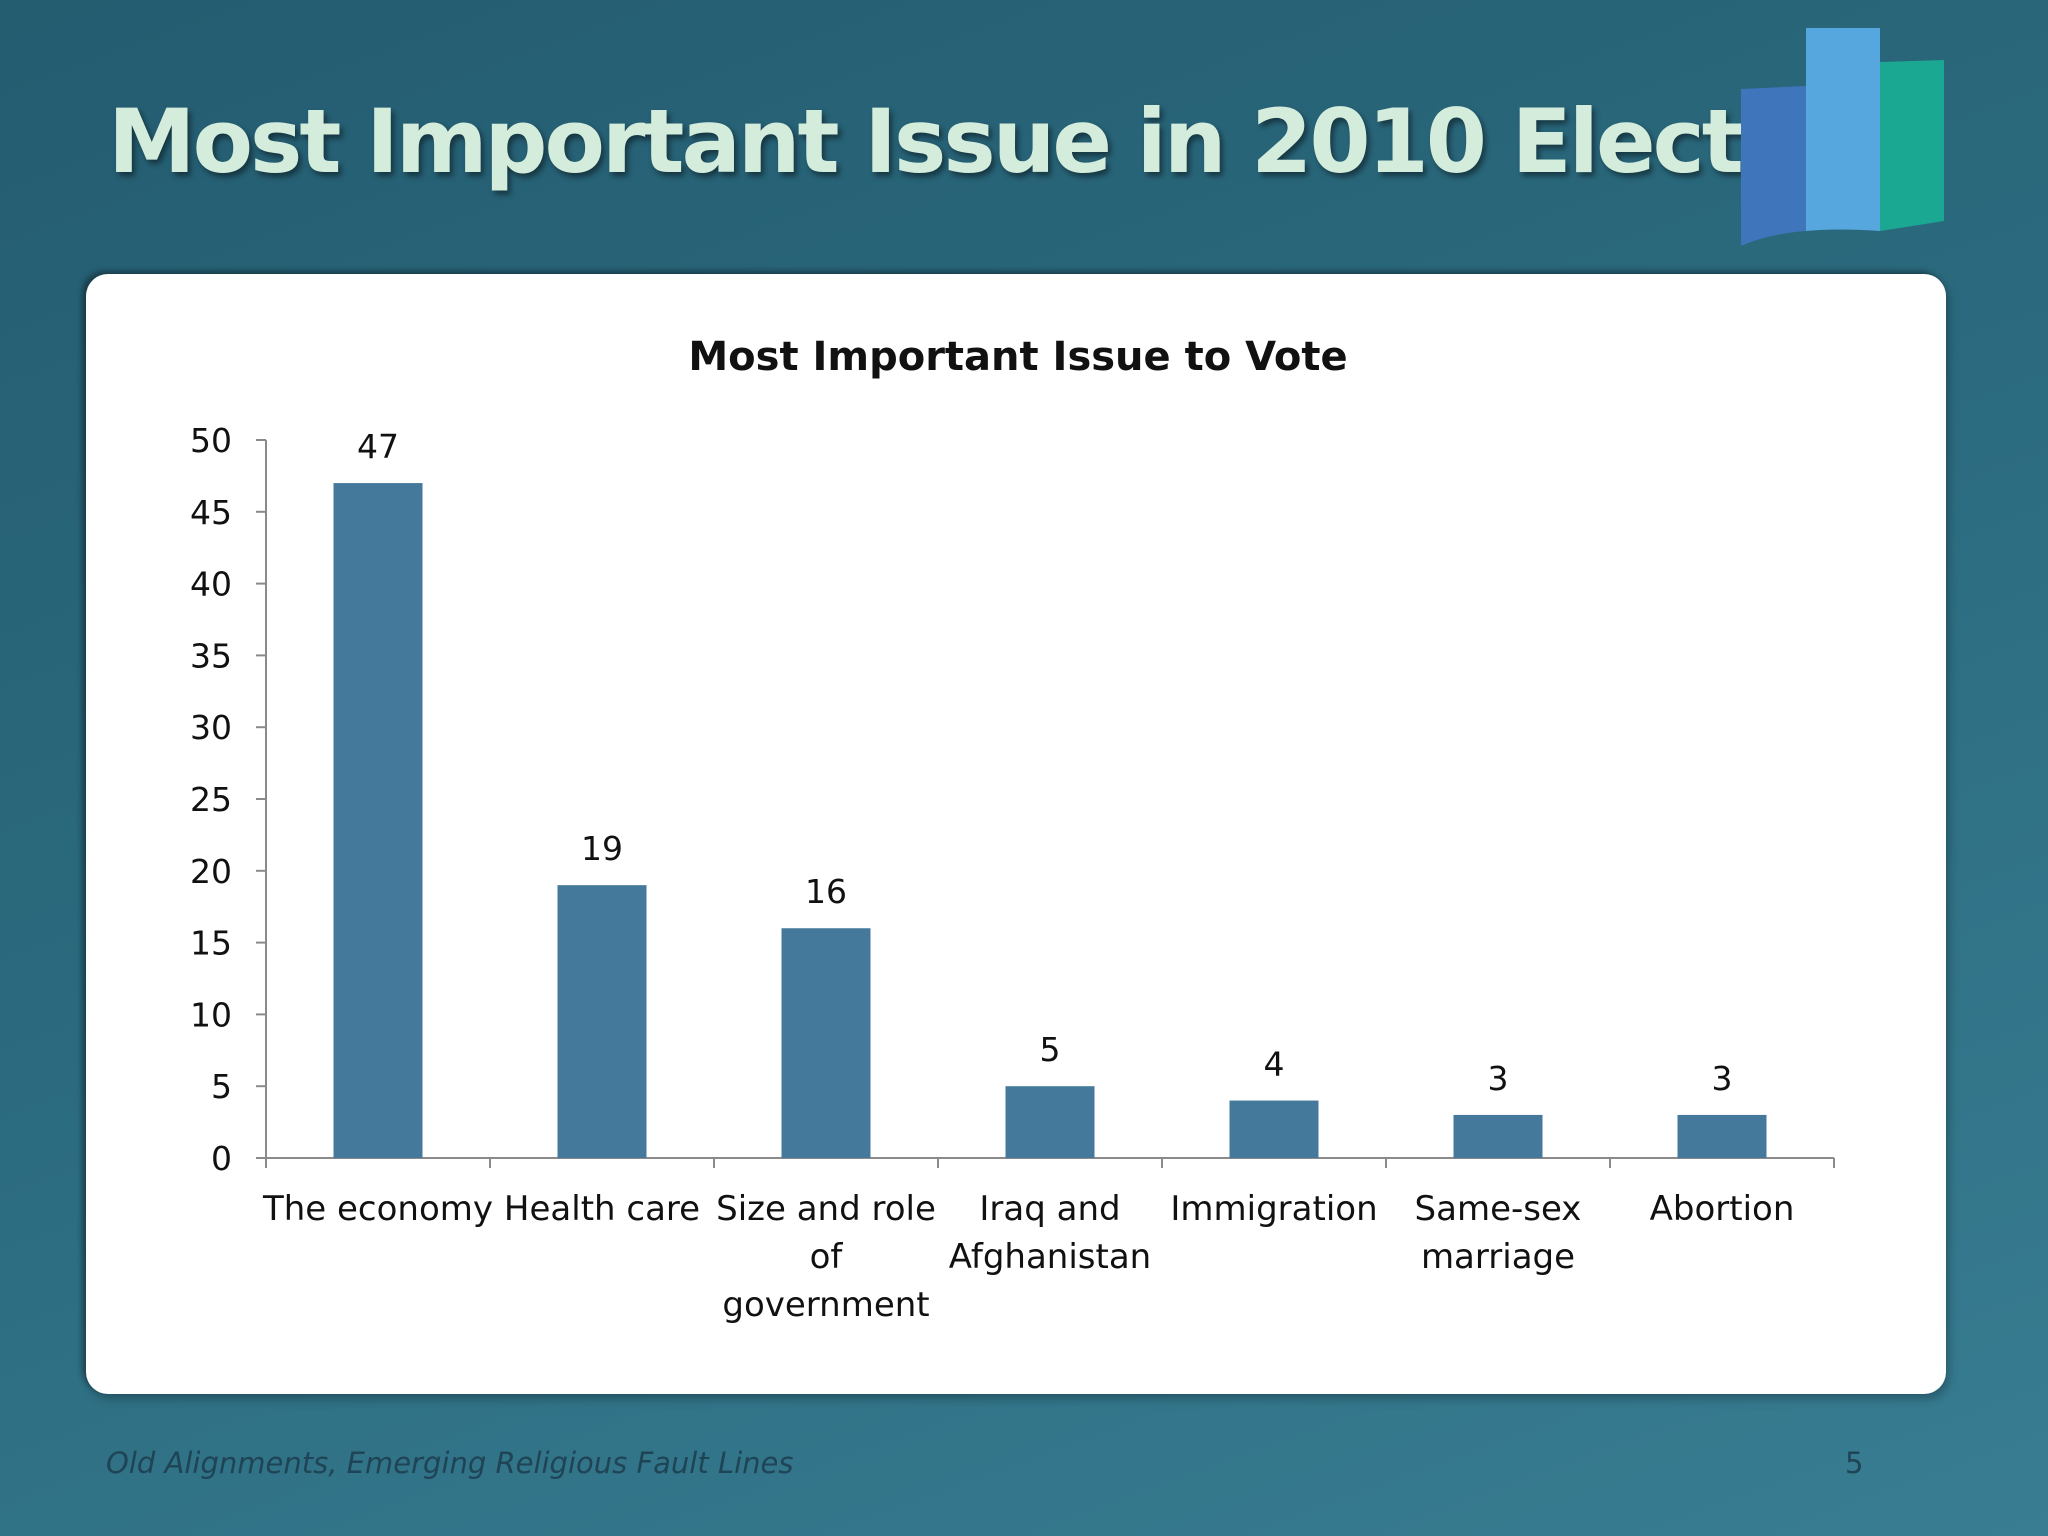 This screenshot has width=2048, height=1536. What do you see at coordinates (1049, 1209) in the screenshot?
I see `category-label: Iraq and` at bounding box center [1049, 1209].